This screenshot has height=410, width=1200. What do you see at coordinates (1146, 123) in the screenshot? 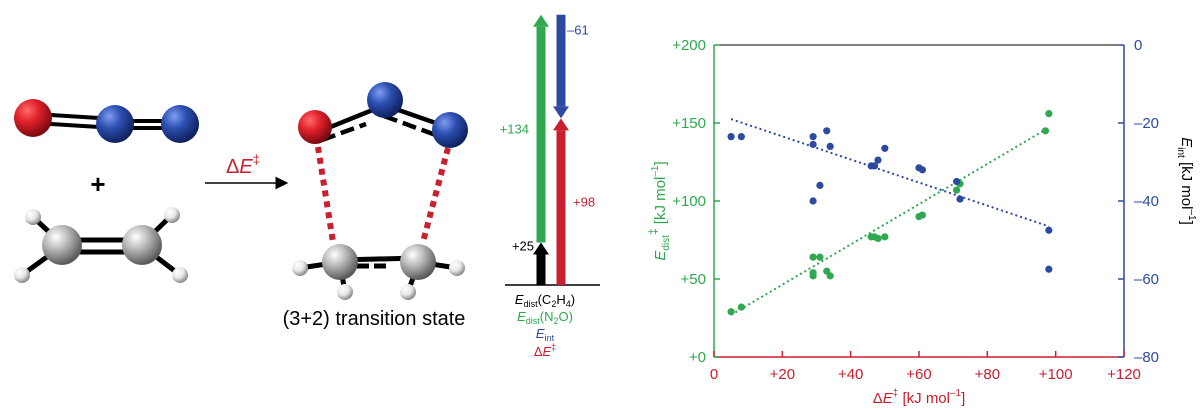
I see `y-right-tick-label: –20` at bounding box center [1146, 123].